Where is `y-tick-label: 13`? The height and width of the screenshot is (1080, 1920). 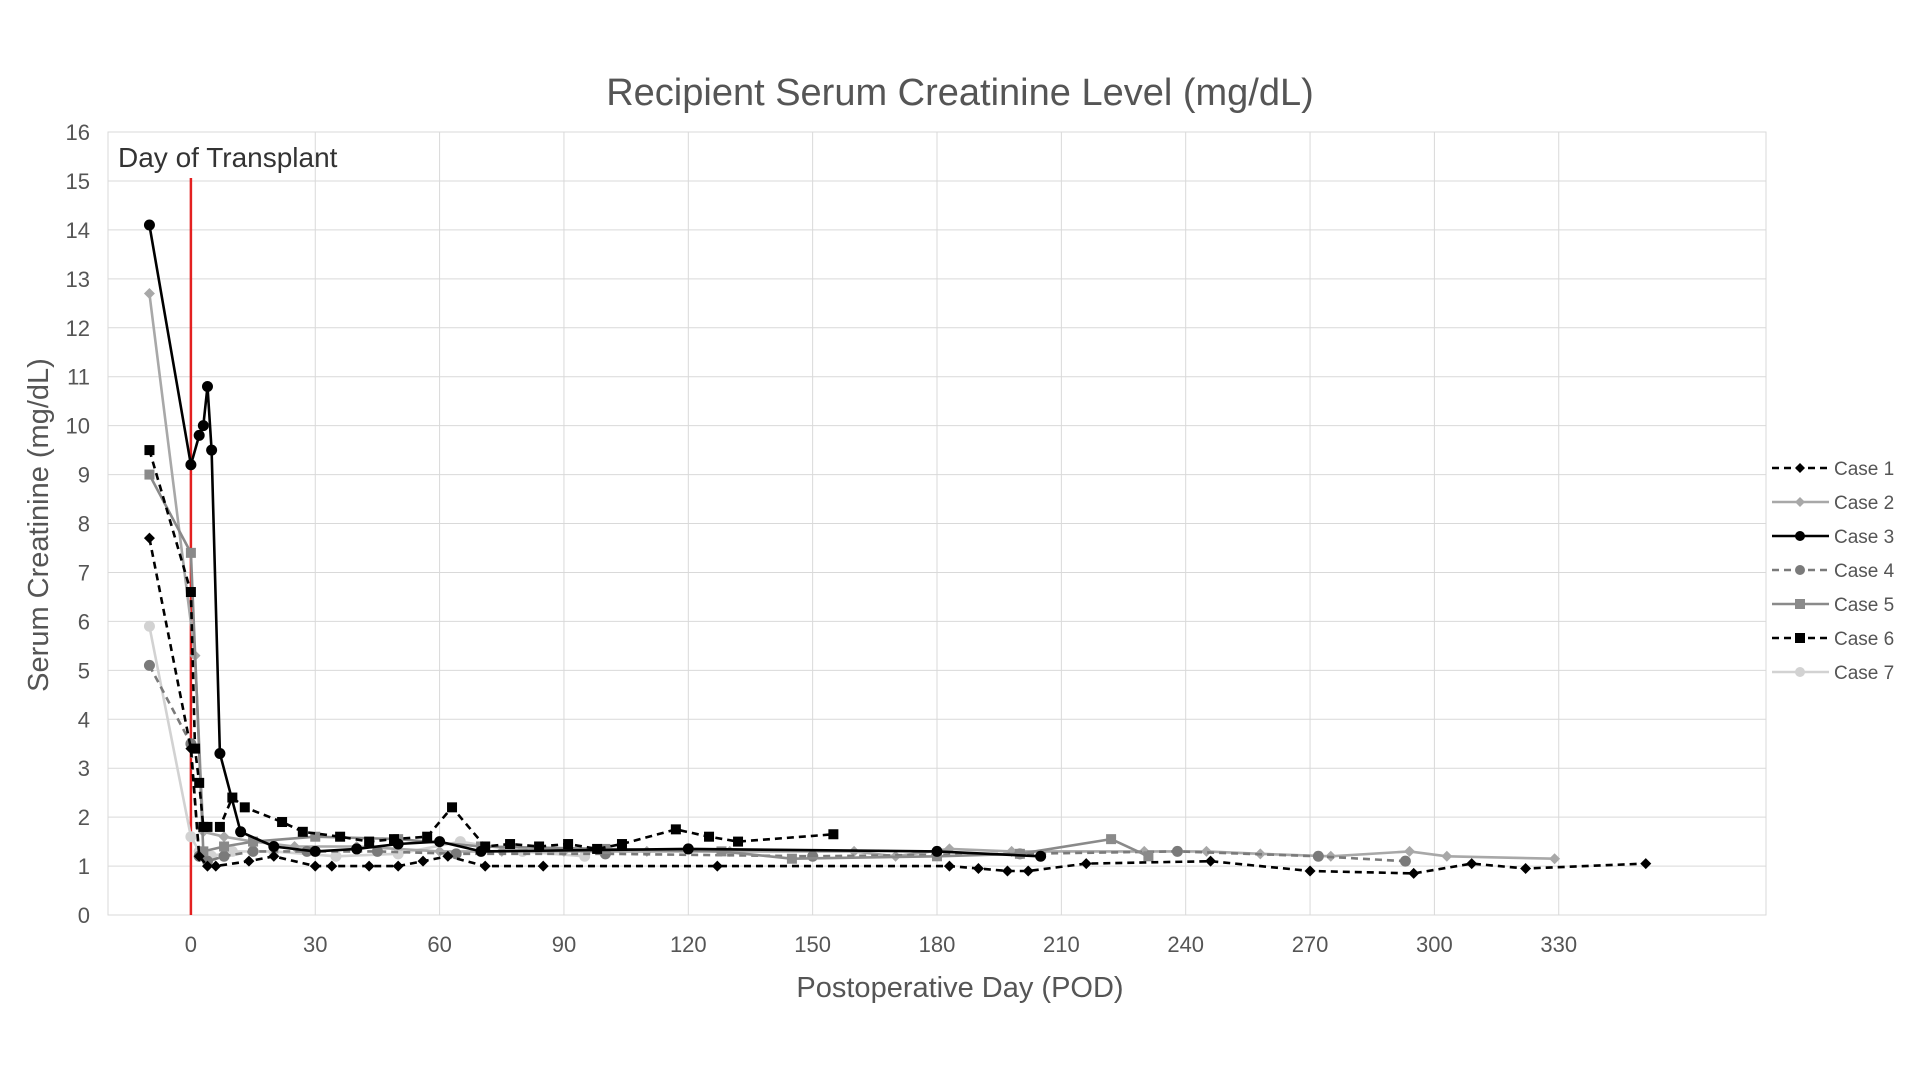 y-tick-label: 13 is located at coordinates (78, 279).